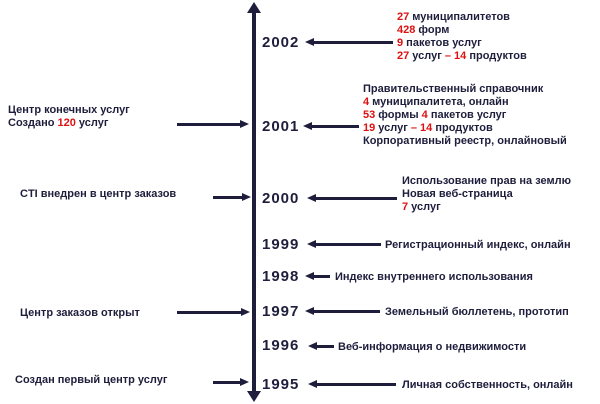 This screenshot has height=404, width=600. Describe the element at coordinates (406, 30) in the screenshot. I see `highlight-number: 428` at that location.